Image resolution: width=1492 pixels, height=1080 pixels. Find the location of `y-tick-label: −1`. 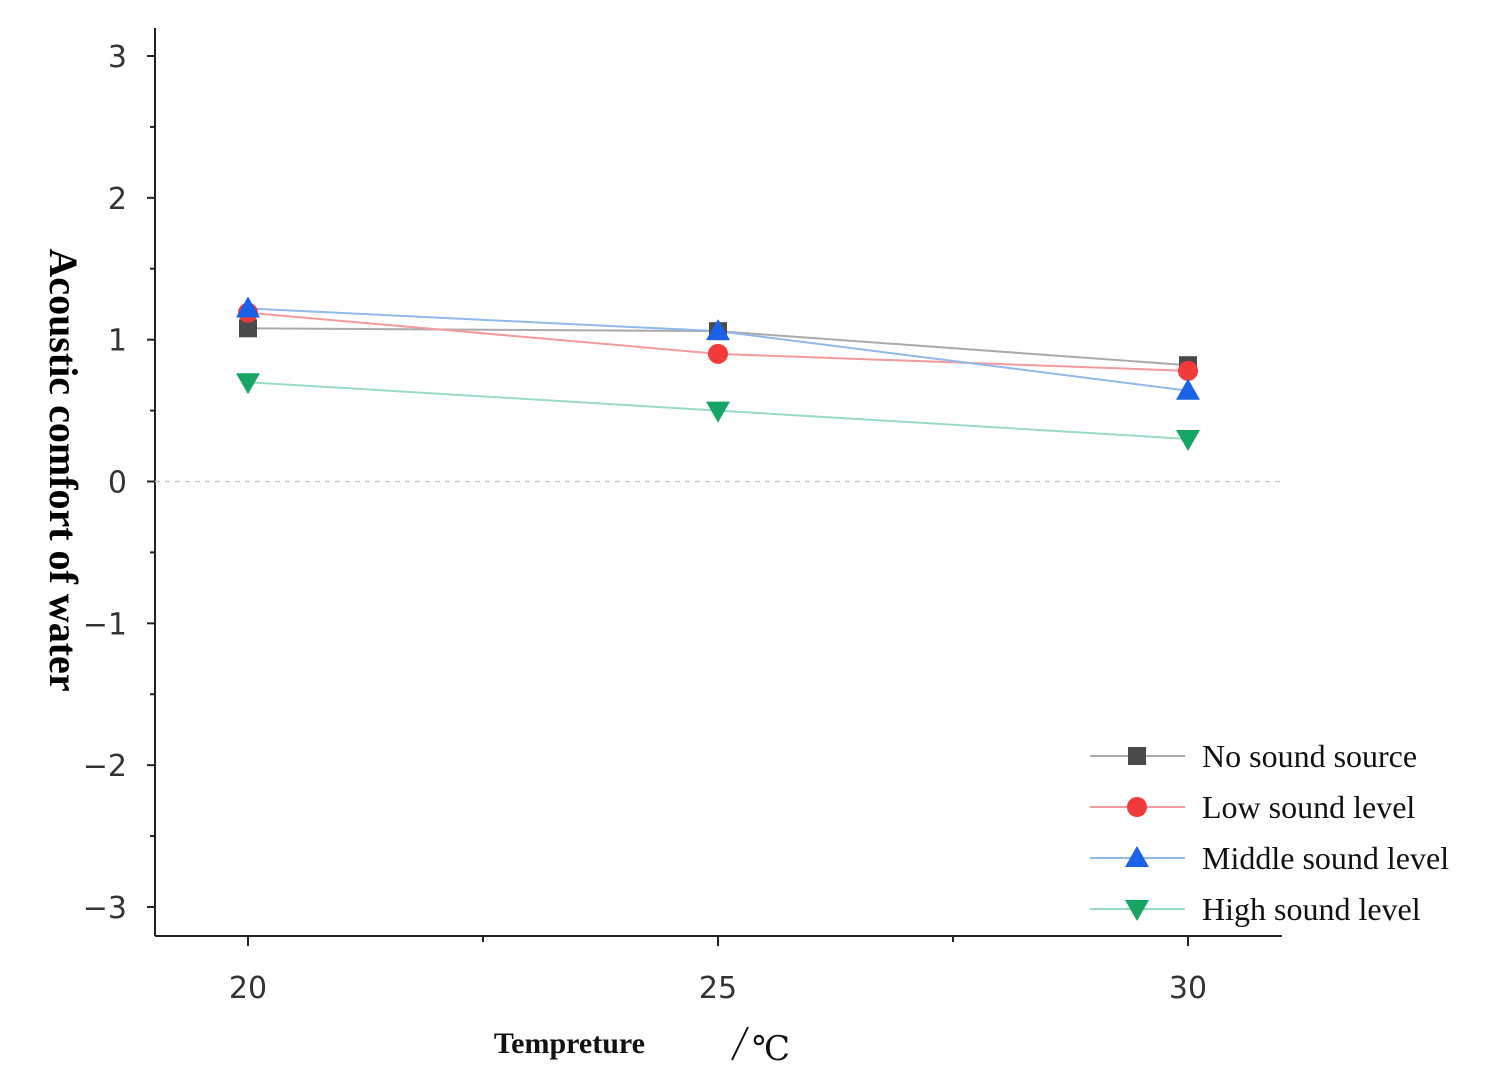

y-tick-label: −1 is located at coordinates (105, 624).